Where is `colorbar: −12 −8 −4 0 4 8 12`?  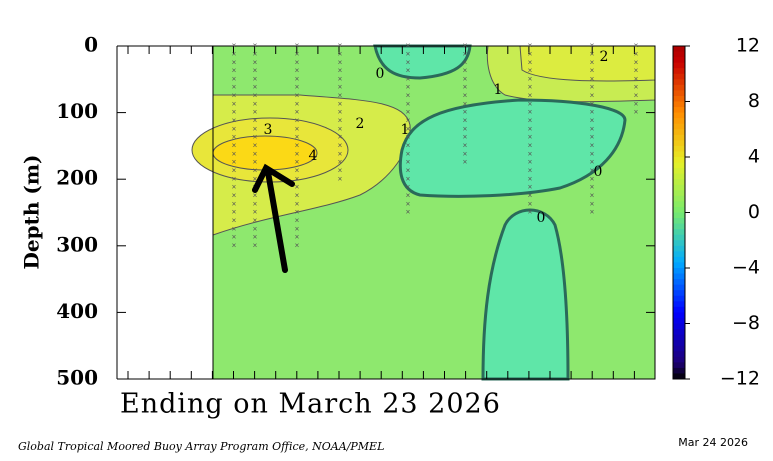 colorbar: −12 −8 −4 0 4 8 12 is located at coordinates (716, 212).